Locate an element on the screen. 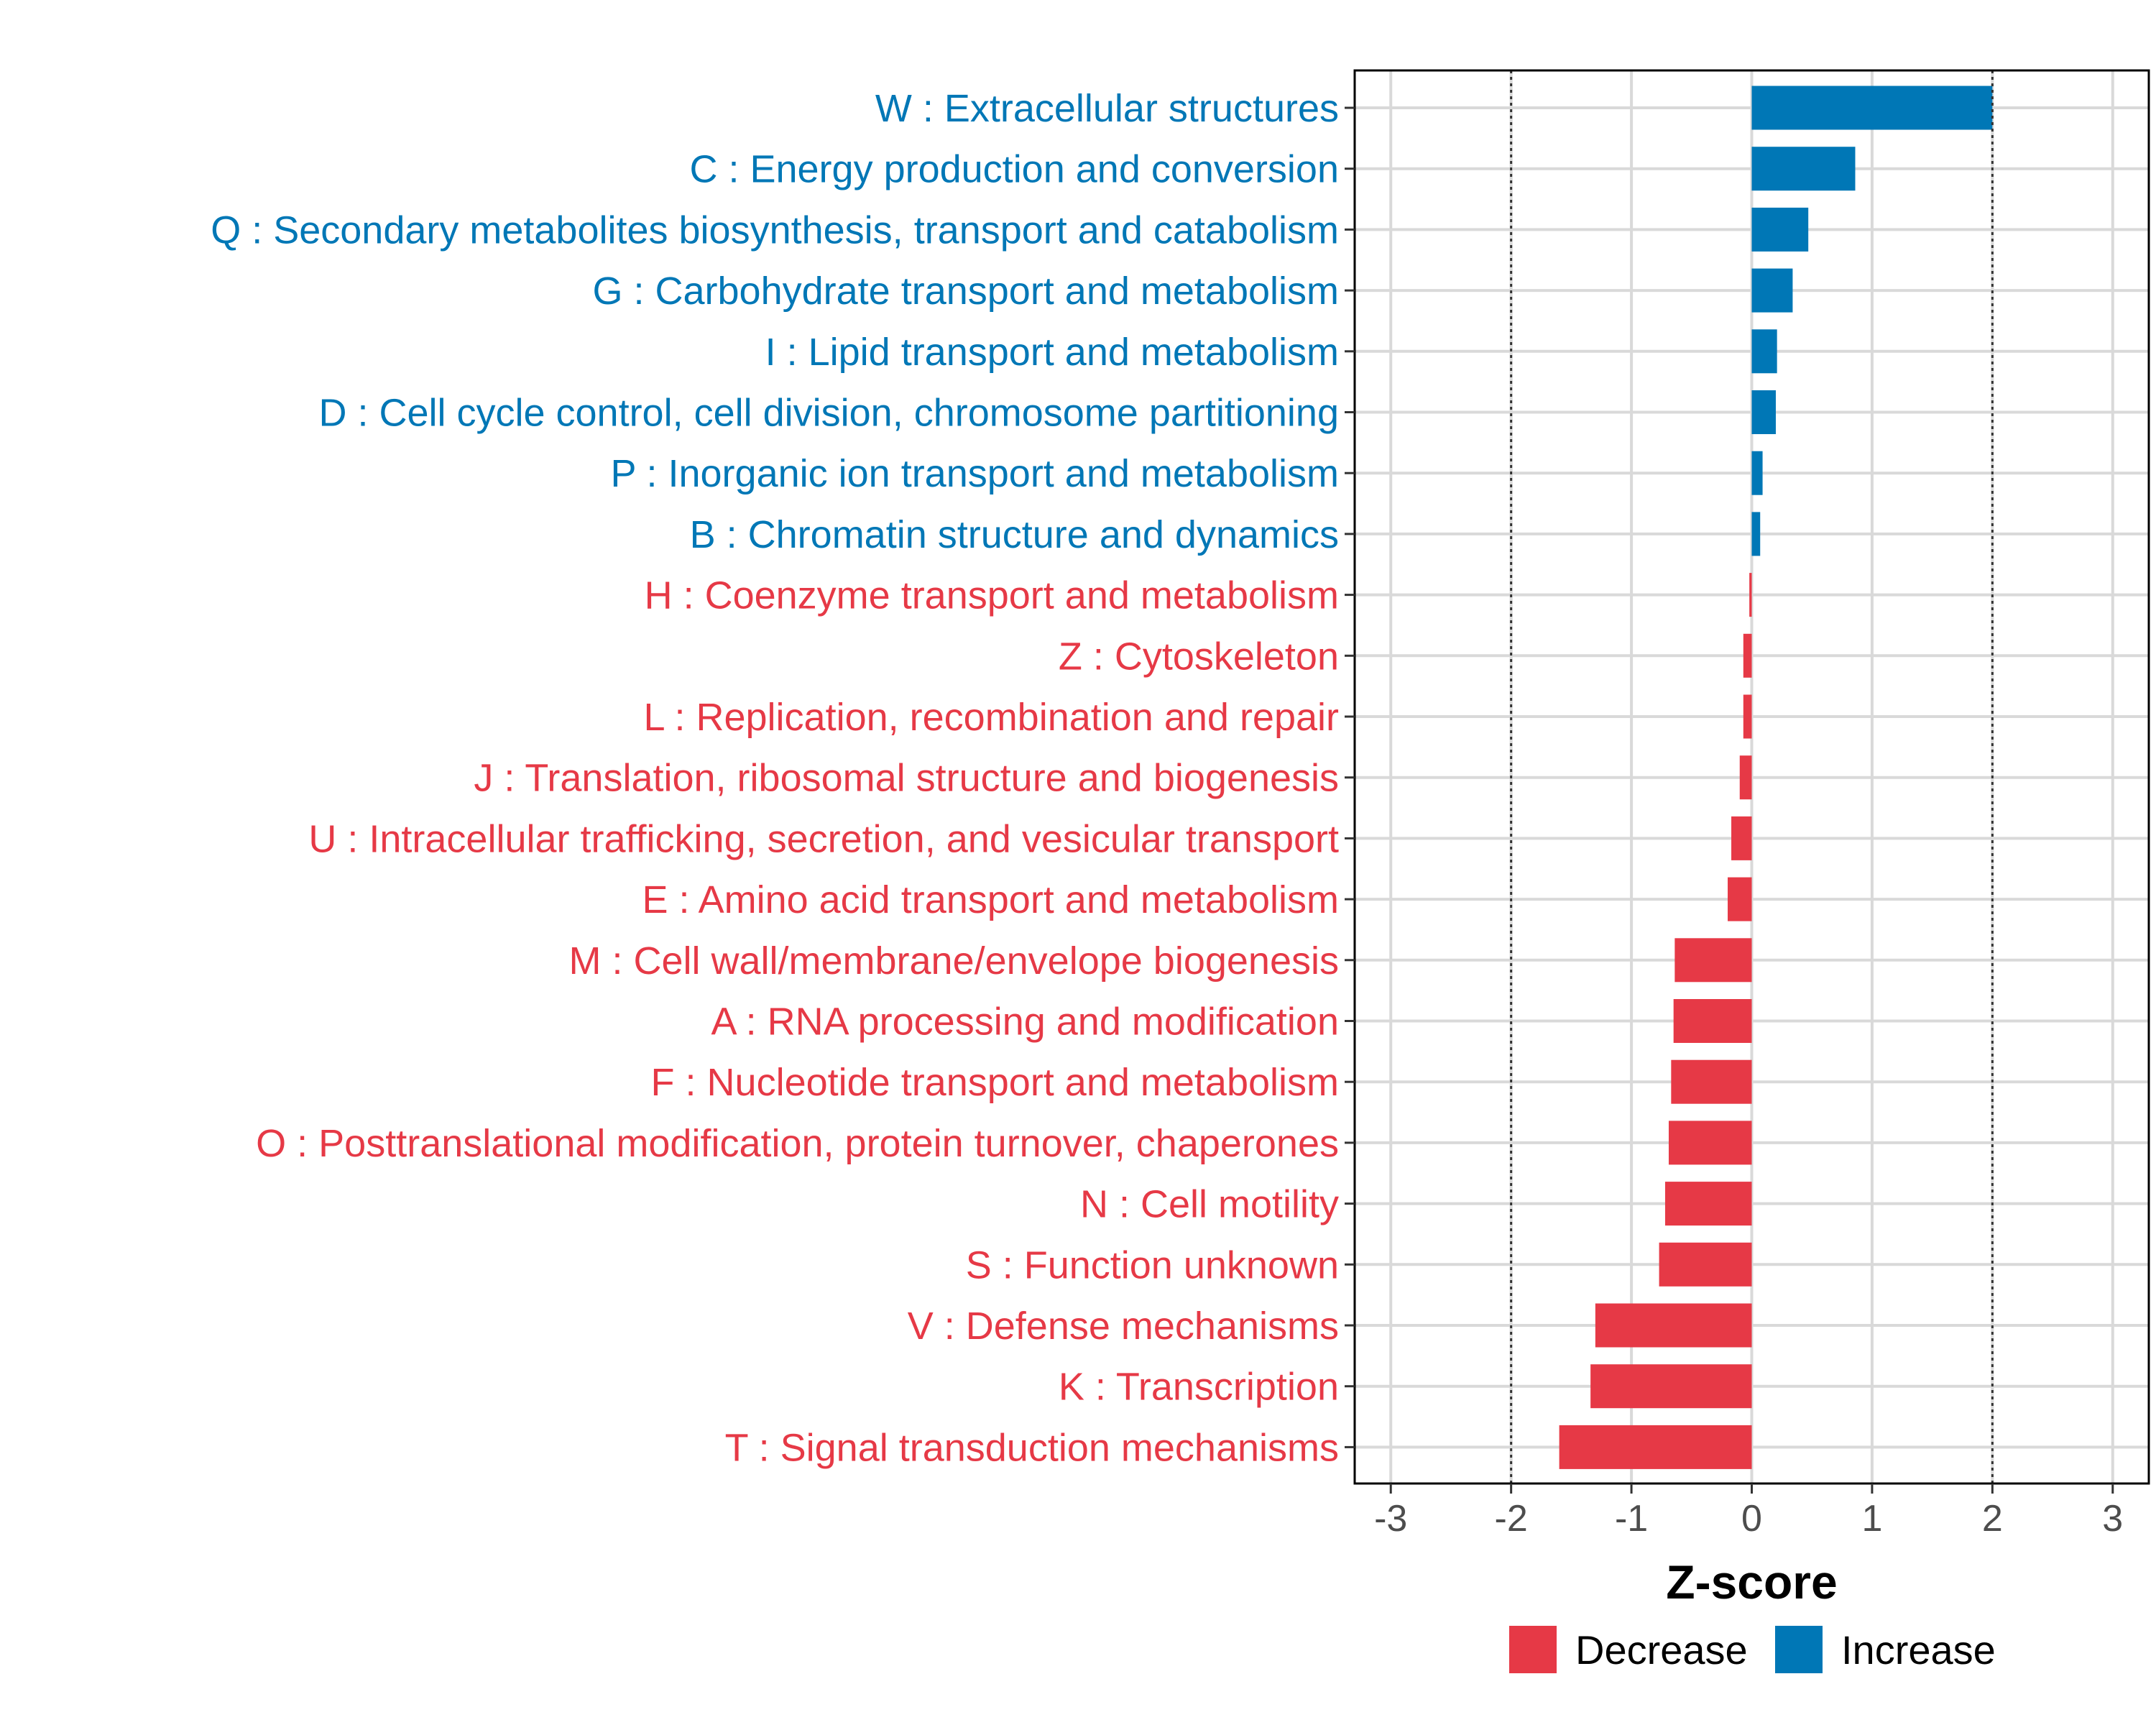  category-label: E : Amino acid transport and metabolism is located at coordinates (991, 899).